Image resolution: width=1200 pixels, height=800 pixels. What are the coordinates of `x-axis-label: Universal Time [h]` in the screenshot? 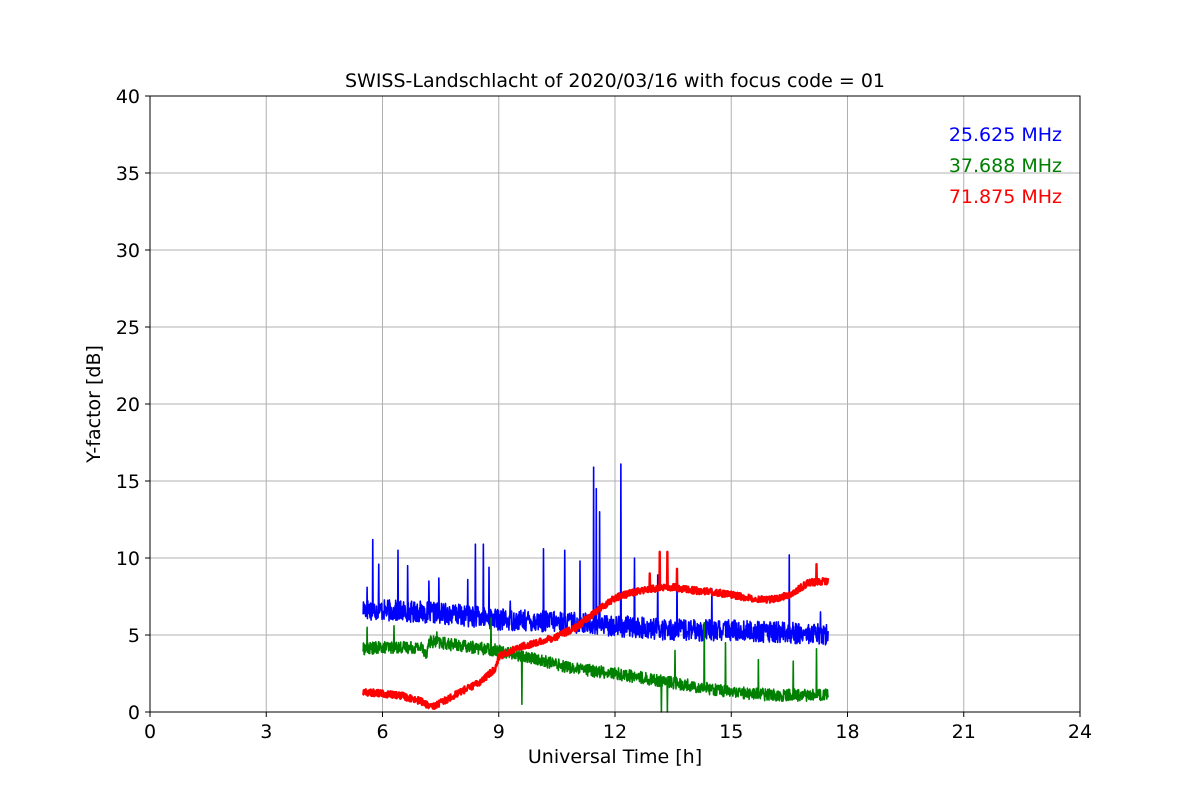 It's located at (615, 757).